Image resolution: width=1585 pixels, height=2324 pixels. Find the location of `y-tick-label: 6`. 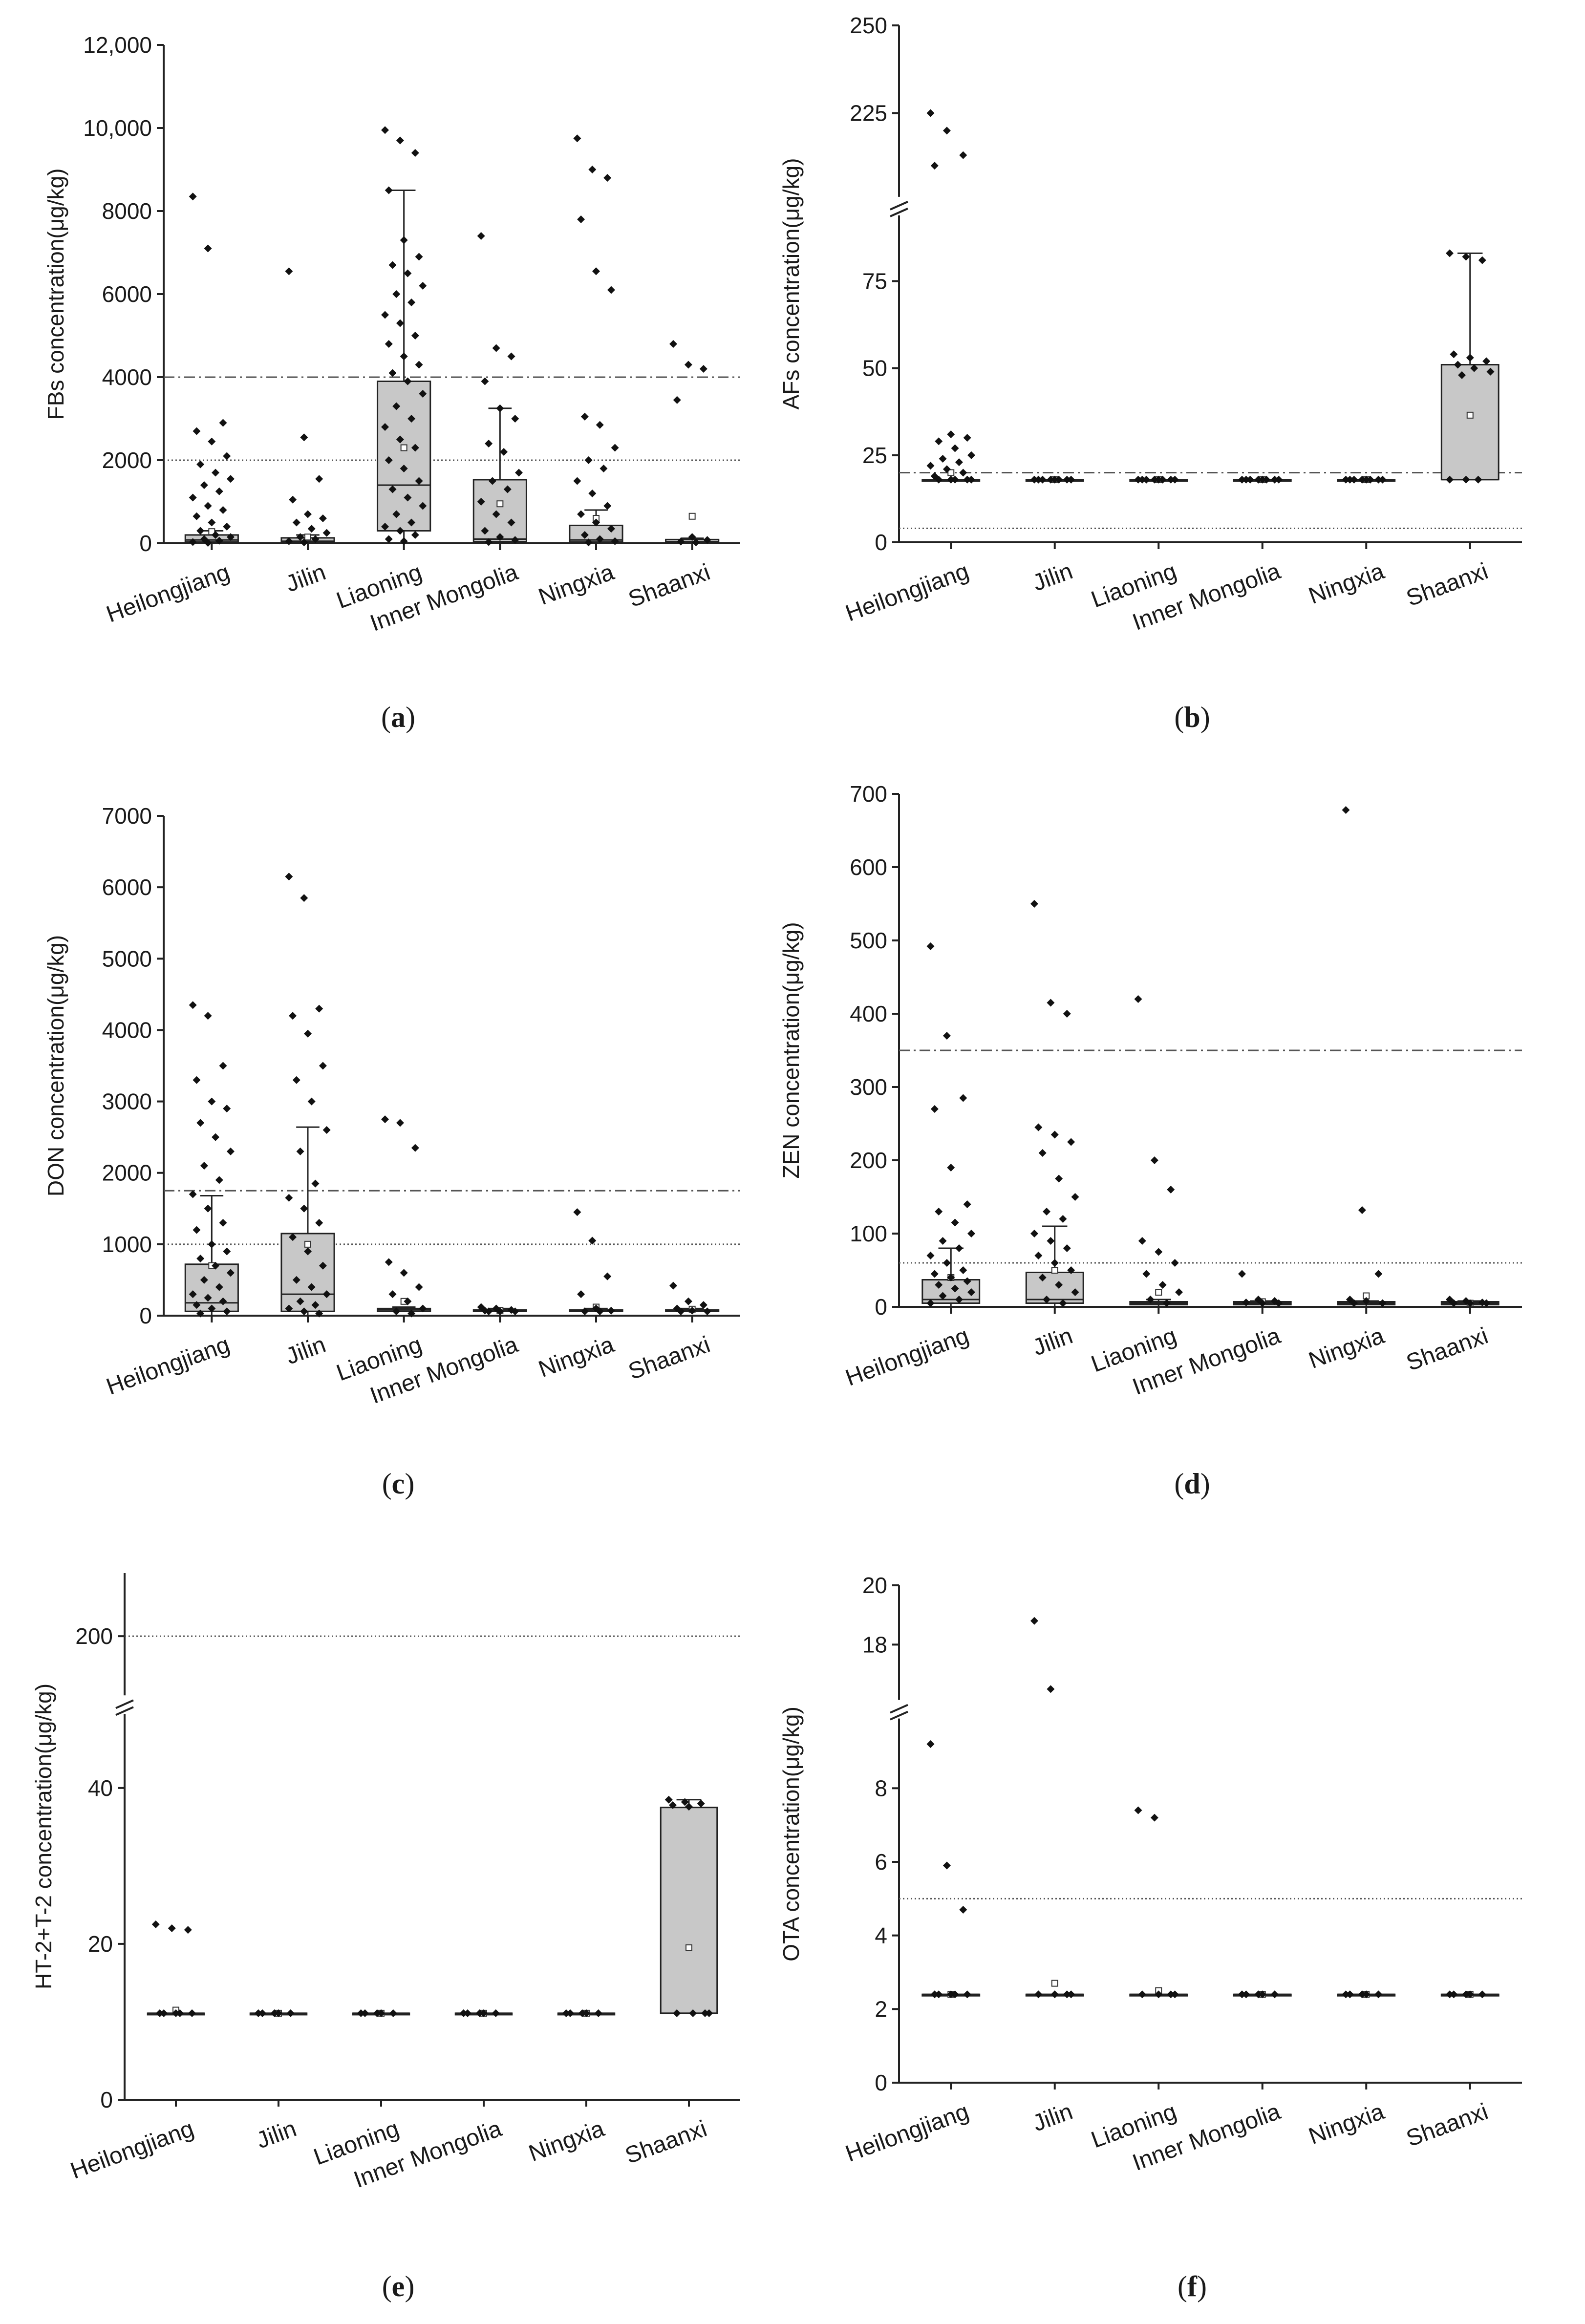

y-tick-label: 6 is located at coordinates (881, 1862).